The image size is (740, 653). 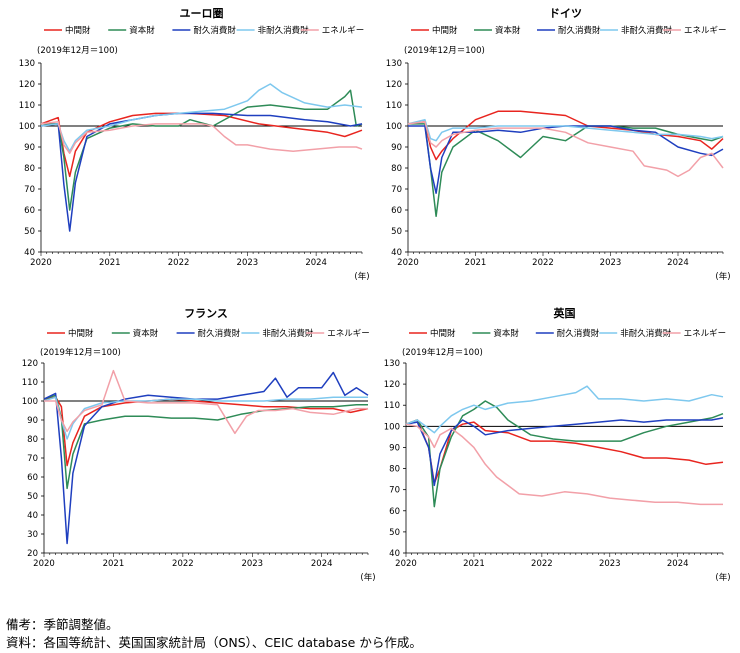 I want to click on chart-title: 英国, so click(x=564, y=313).